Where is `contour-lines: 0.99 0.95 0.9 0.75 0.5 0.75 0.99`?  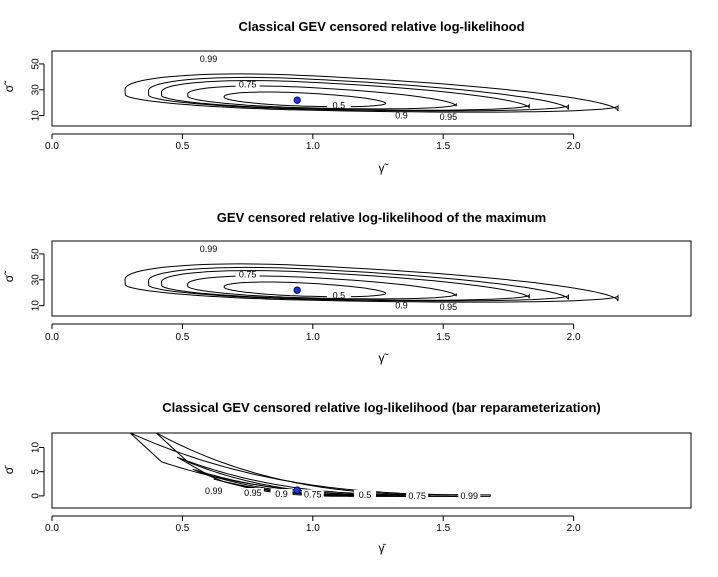
contour-lines: 0.99 0.95 0.9 0.75 0.5 0.75 0.99 is located at coordinates (310, 467).